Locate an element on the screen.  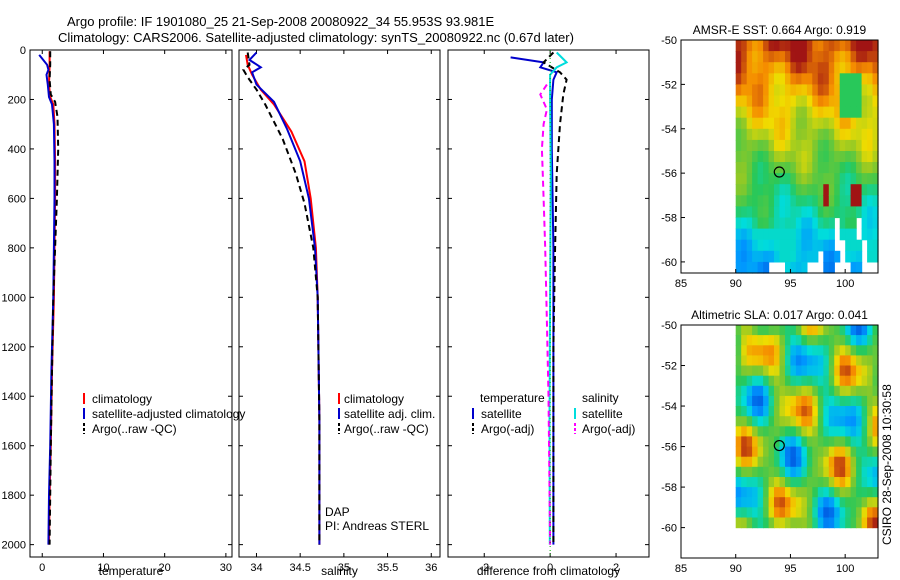
difference-x-tick-label: -2 is located at coordinates (484, 568).